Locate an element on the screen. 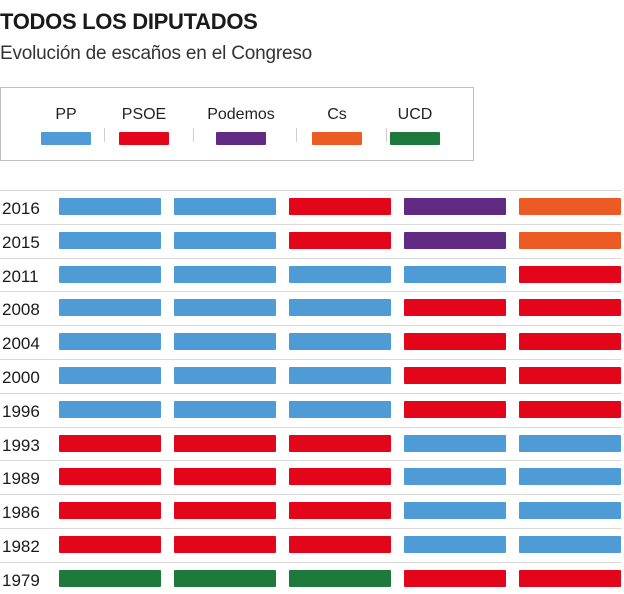 Image resolution: width=624 pixels, height=594 pixels. year-label: 1979 is located at coordinates (21, 580).